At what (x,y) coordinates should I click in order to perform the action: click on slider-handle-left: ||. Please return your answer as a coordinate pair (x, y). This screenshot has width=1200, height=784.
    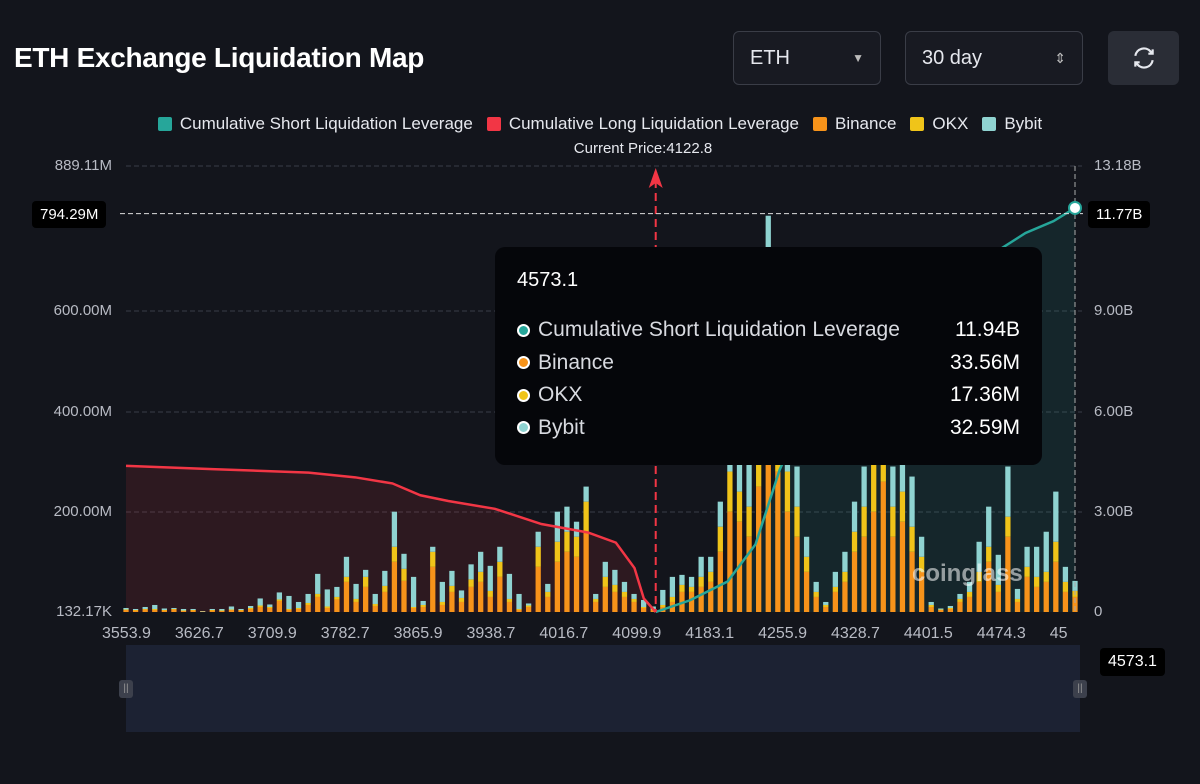
    Looking at the image, I should click on (126, 689).